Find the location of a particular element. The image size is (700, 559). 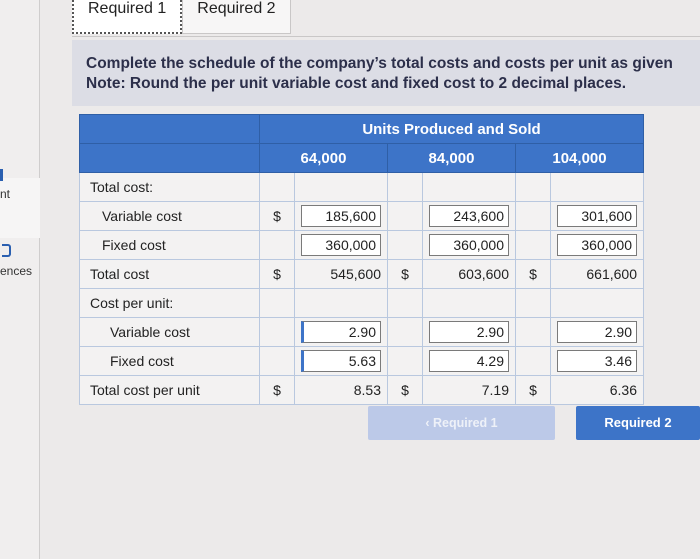

table-row: Variable cost $ 185,600 243,600 301,600 is located at coordinates (361, 216).